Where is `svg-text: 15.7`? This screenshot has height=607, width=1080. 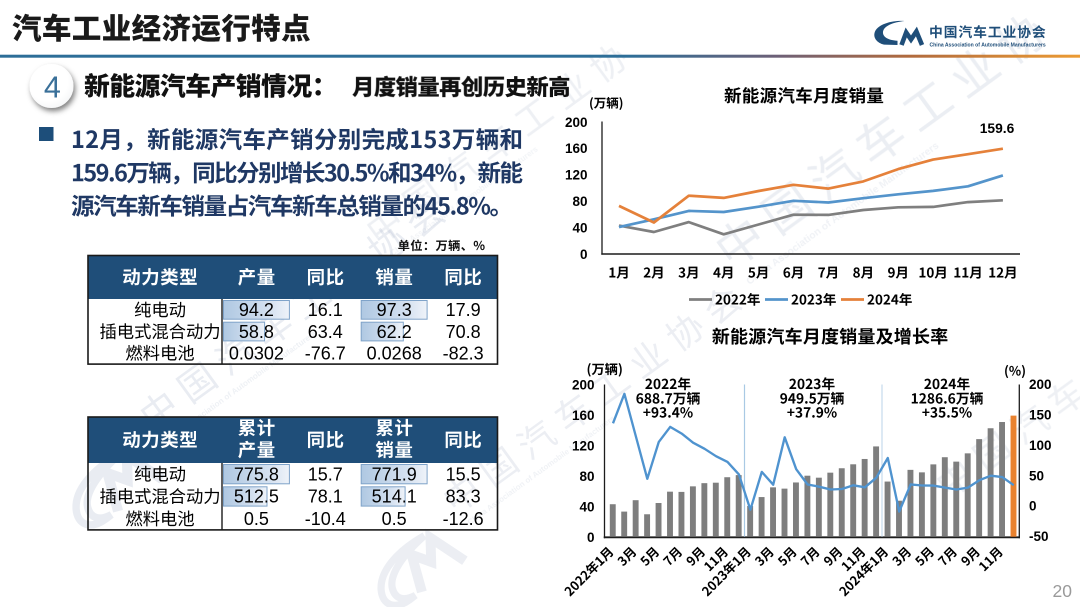
svg-text: 15.7 is located at coordinates (325, 474).